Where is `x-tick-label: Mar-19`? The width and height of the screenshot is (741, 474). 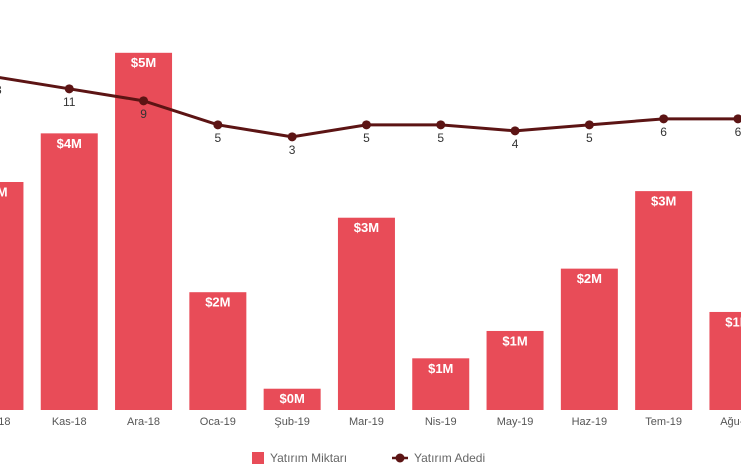 x-tick-label: Mar-19 is located at coordinates (366, 422).